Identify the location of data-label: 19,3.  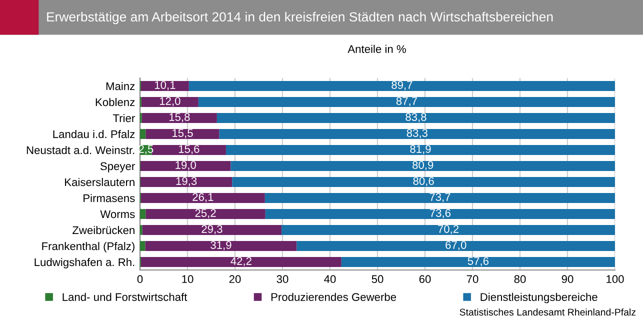
(186, 181).